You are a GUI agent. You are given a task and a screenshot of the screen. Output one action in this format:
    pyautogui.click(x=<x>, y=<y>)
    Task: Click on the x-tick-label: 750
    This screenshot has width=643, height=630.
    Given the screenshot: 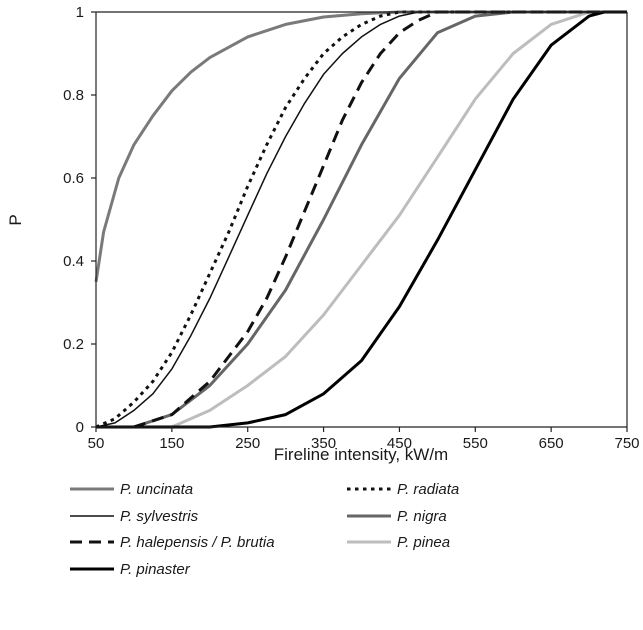 What is the action you would take?
    pyautogui.click(x=626, y=443)
    